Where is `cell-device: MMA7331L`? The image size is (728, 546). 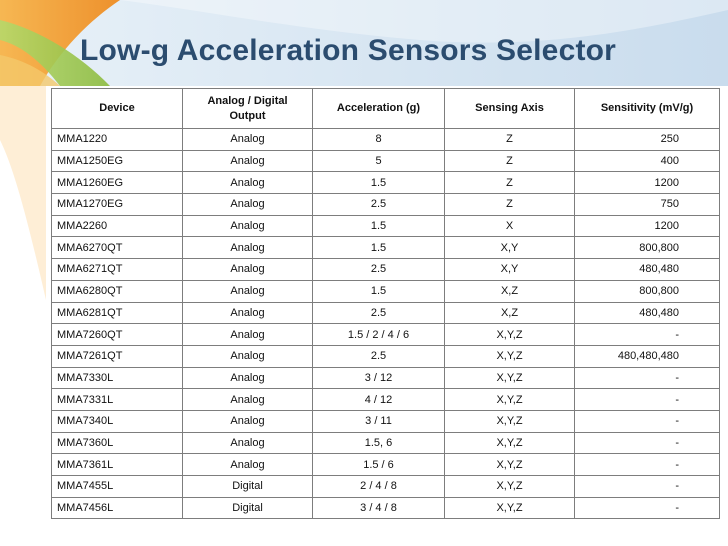
cell-device: MMA7331L is located at coordinates (117, 399).